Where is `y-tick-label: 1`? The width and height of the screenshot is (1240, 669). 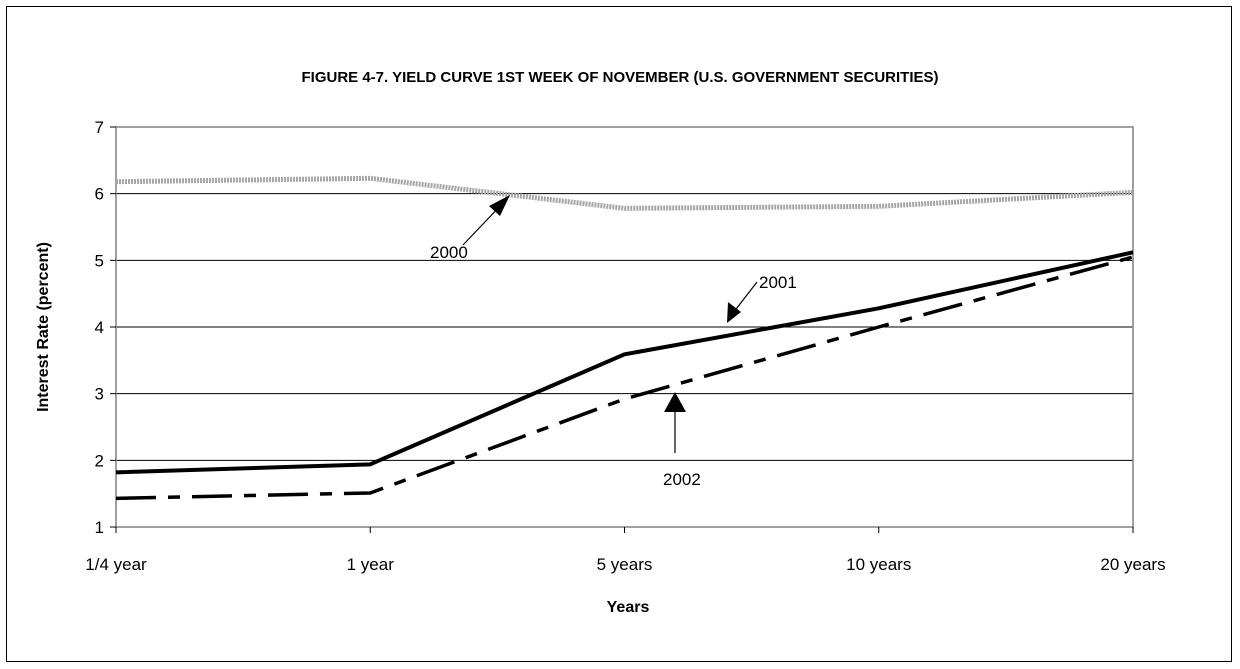 y-tick-label: 1 is located at coordinates (99, 527).